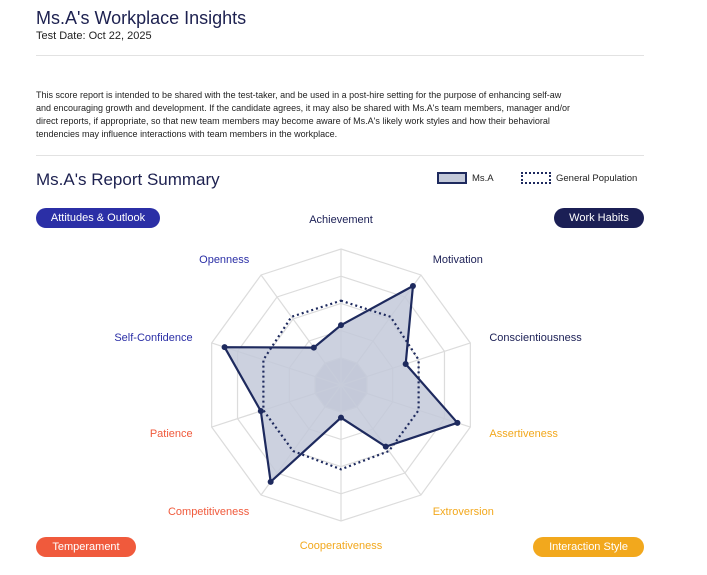  What do you see at coordinates (483, 178) in the screenshot?
I see `legend-candidate-label: Ms.A` at bounding box center [483, 178].